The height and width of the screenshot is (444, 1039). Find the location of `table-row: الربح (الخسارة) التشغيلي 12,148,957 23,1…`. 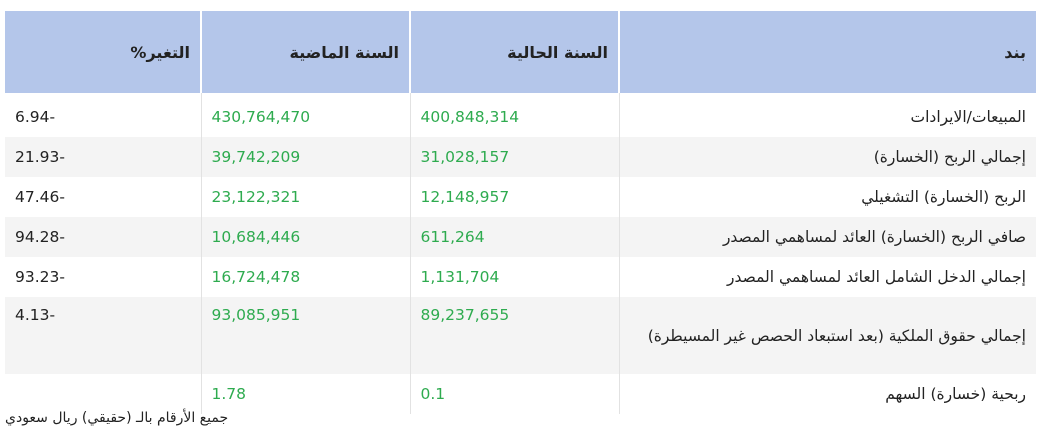

table-row: الربح (الخسارة) التشغيلي 12,148,957 23,1… is located at coordinates (520, 197).